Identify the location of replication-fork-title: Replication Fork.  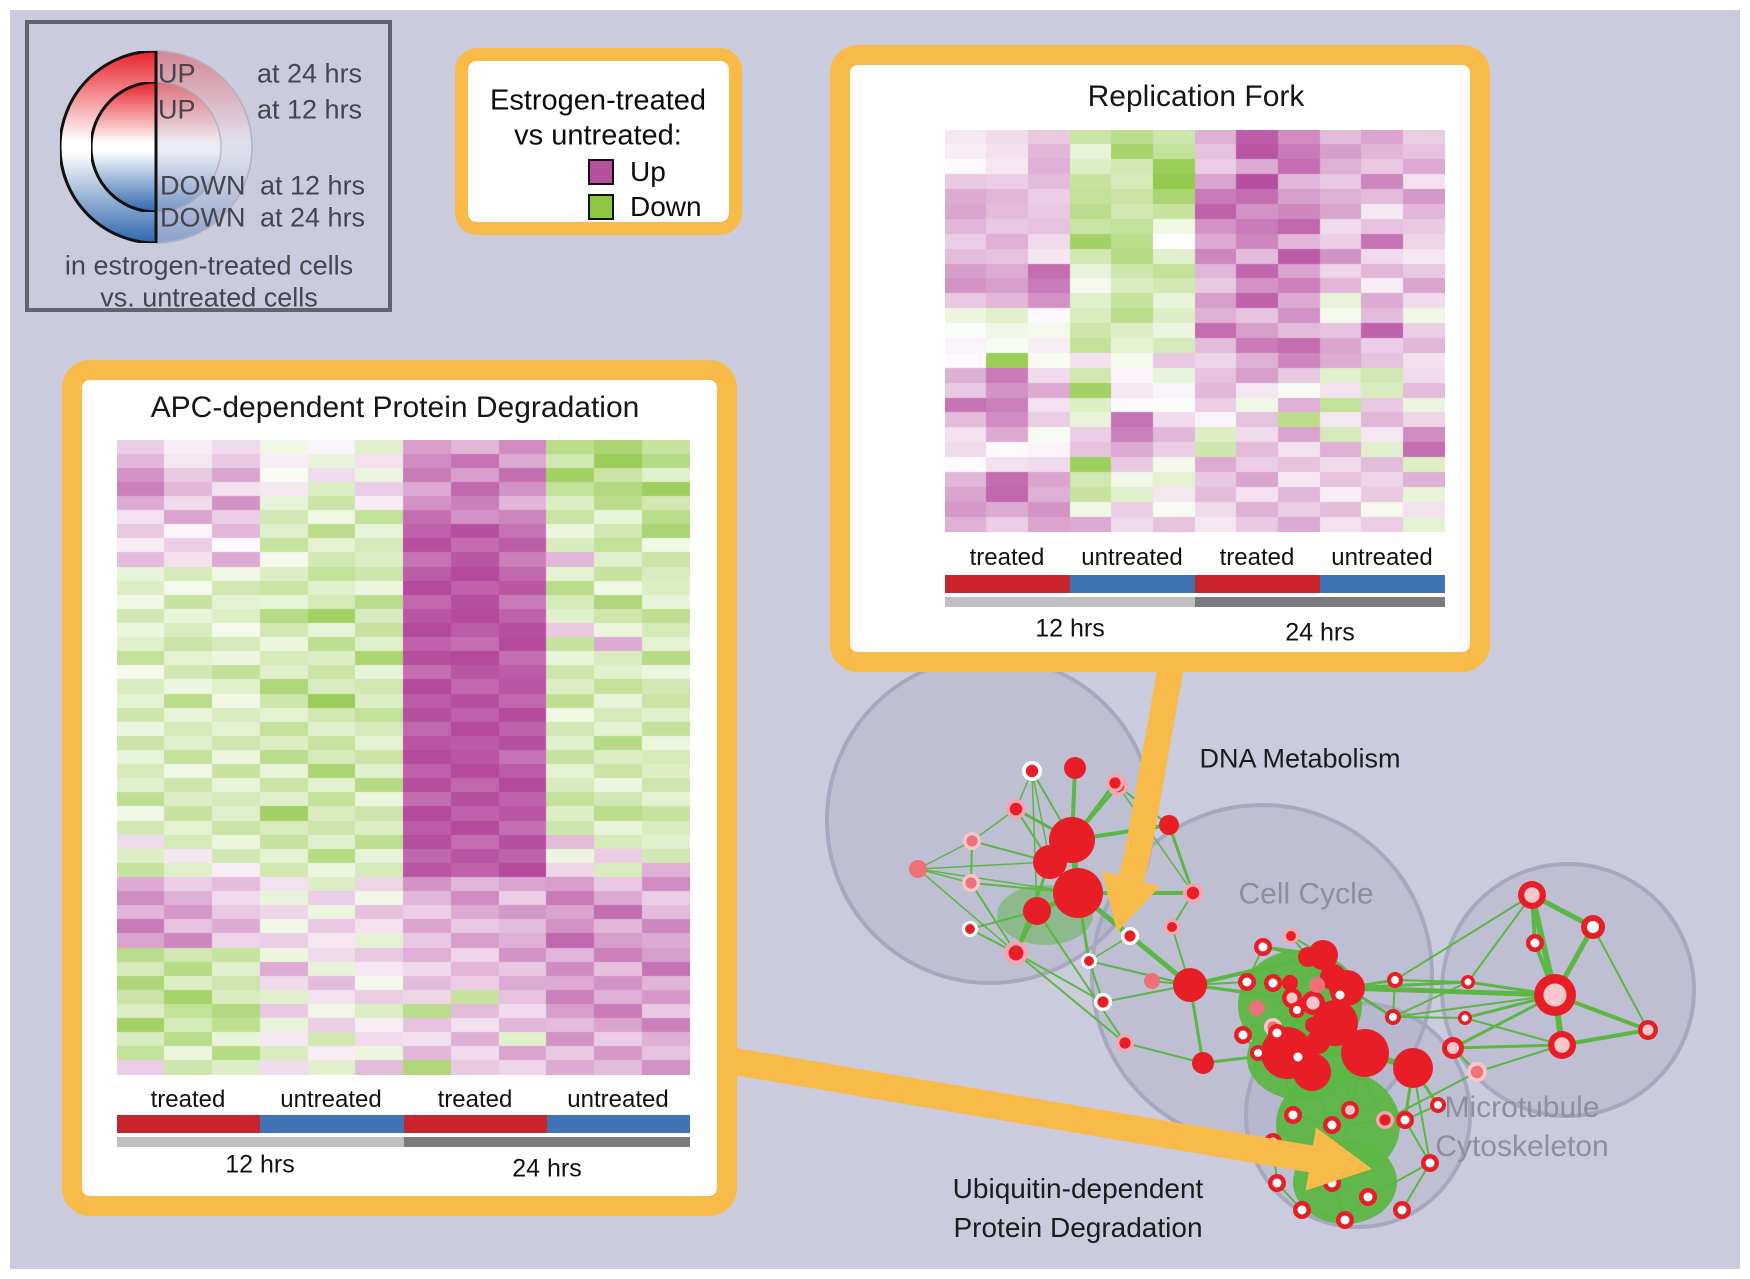
(1196, 96).